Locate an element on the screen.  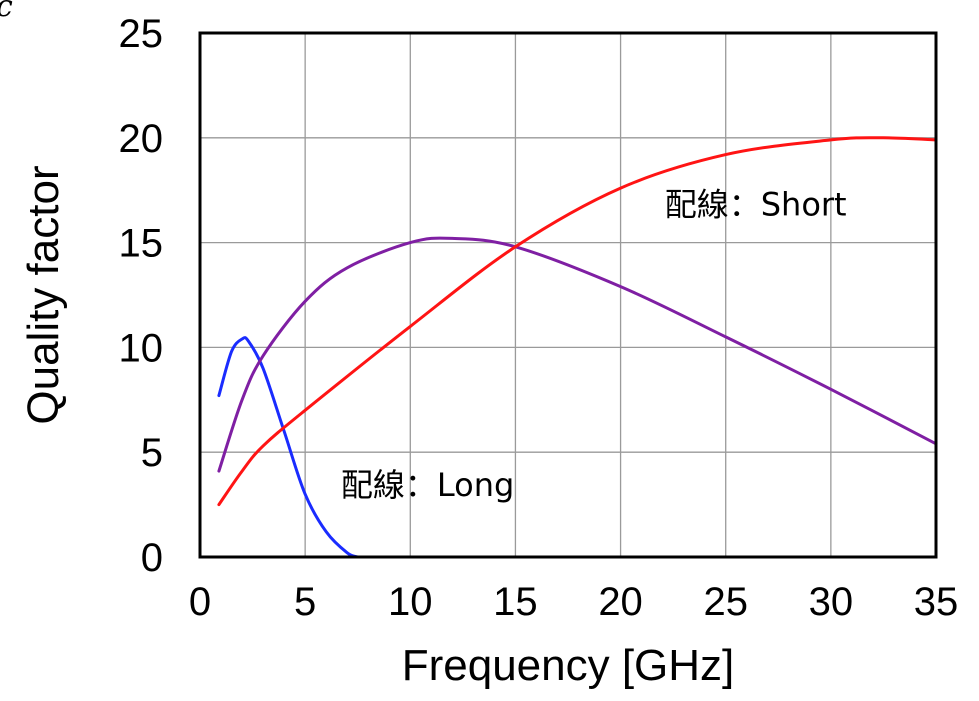
x-tick-label-4: 20 is located at coordinates (620, 602).